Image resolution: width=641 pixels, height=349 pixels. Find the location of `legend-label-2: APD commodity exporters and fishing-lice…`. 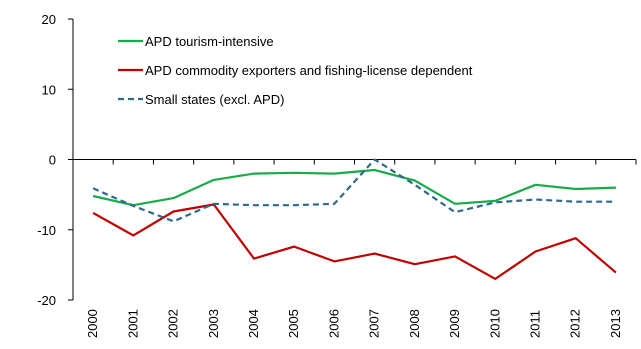

legend-label-2: APD commodity exporters and fishing-lice… is located at coordinates (309, 70).